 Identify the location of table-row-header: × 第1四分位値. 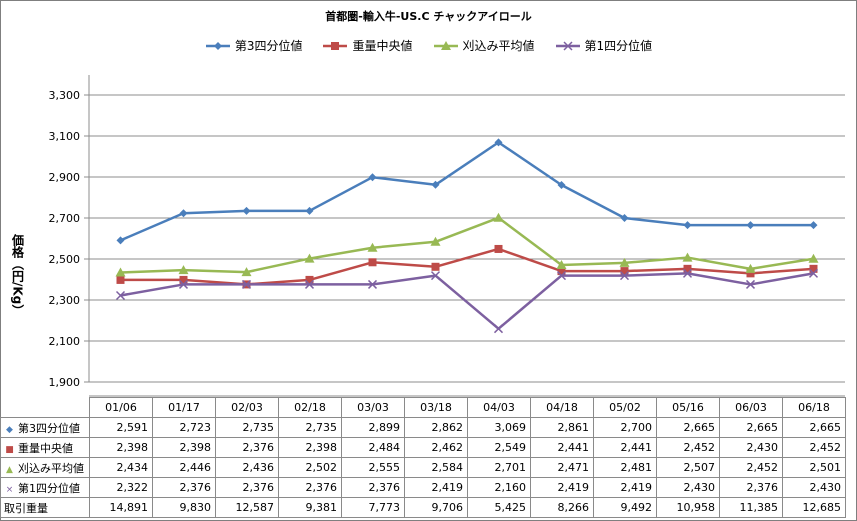
(45, 487).